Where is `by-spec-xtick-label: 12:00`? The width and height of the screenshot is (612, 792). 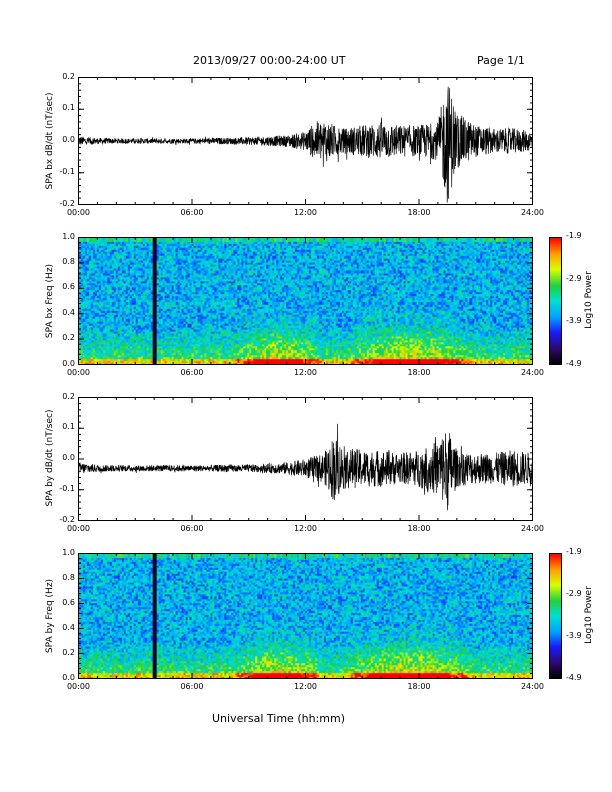
by-spec-xtick-label: 12:00 is located at coordinates (305, 686).